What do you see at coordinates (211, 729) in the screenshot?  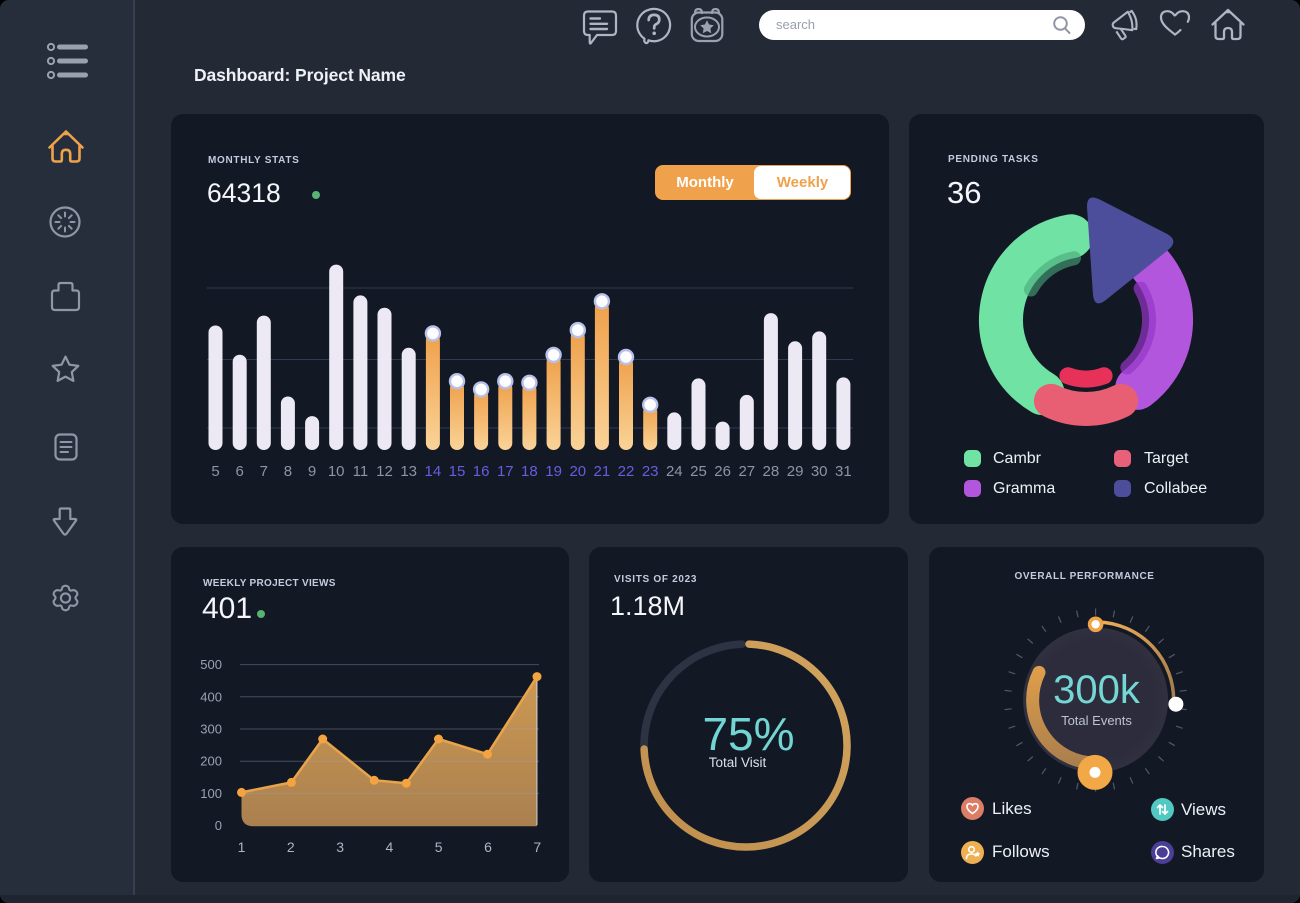 I see `svg-text: 300` at bounding box center [211, 729].